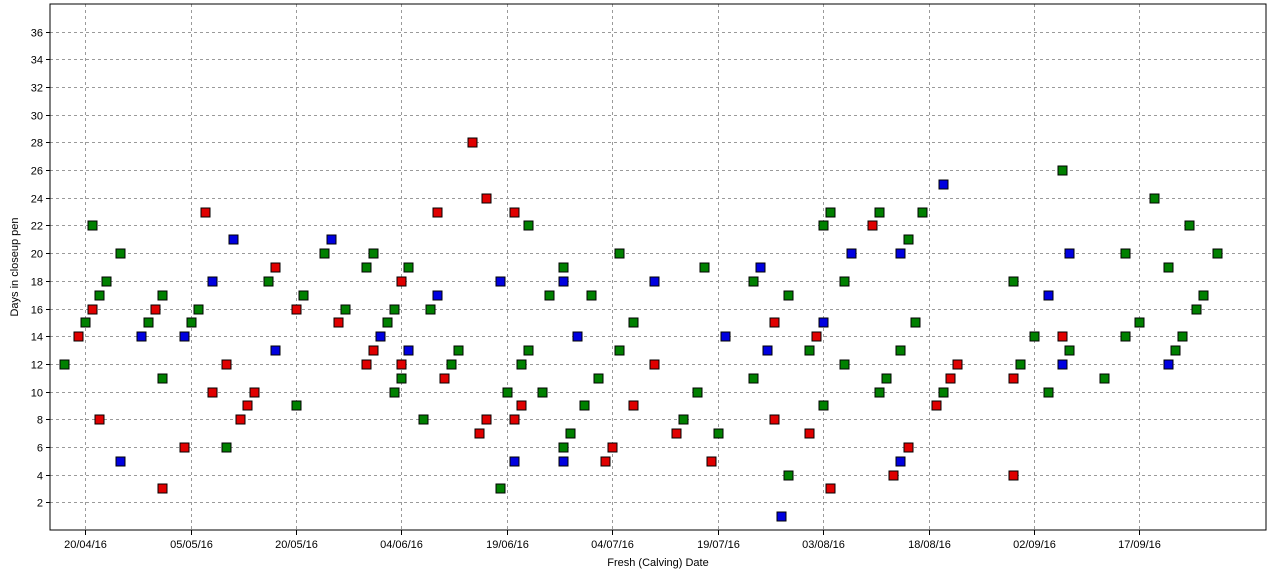 The width and height of the screenshot is (1268, 569). What do you see at coordinates (37, 394) in the screenshot?
I see `y-tick-label: 10` at bounding box center [37, 394].